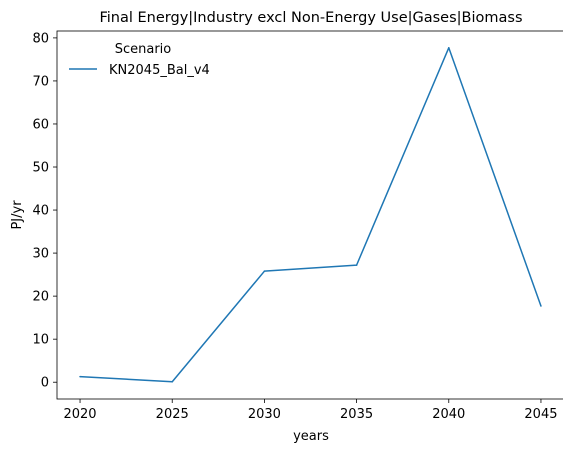 This screenshot has width=563, height=453. Describe the element at coordinates (356, 414) in the screenshot. I see `x-tick-label: 2035` at that location.